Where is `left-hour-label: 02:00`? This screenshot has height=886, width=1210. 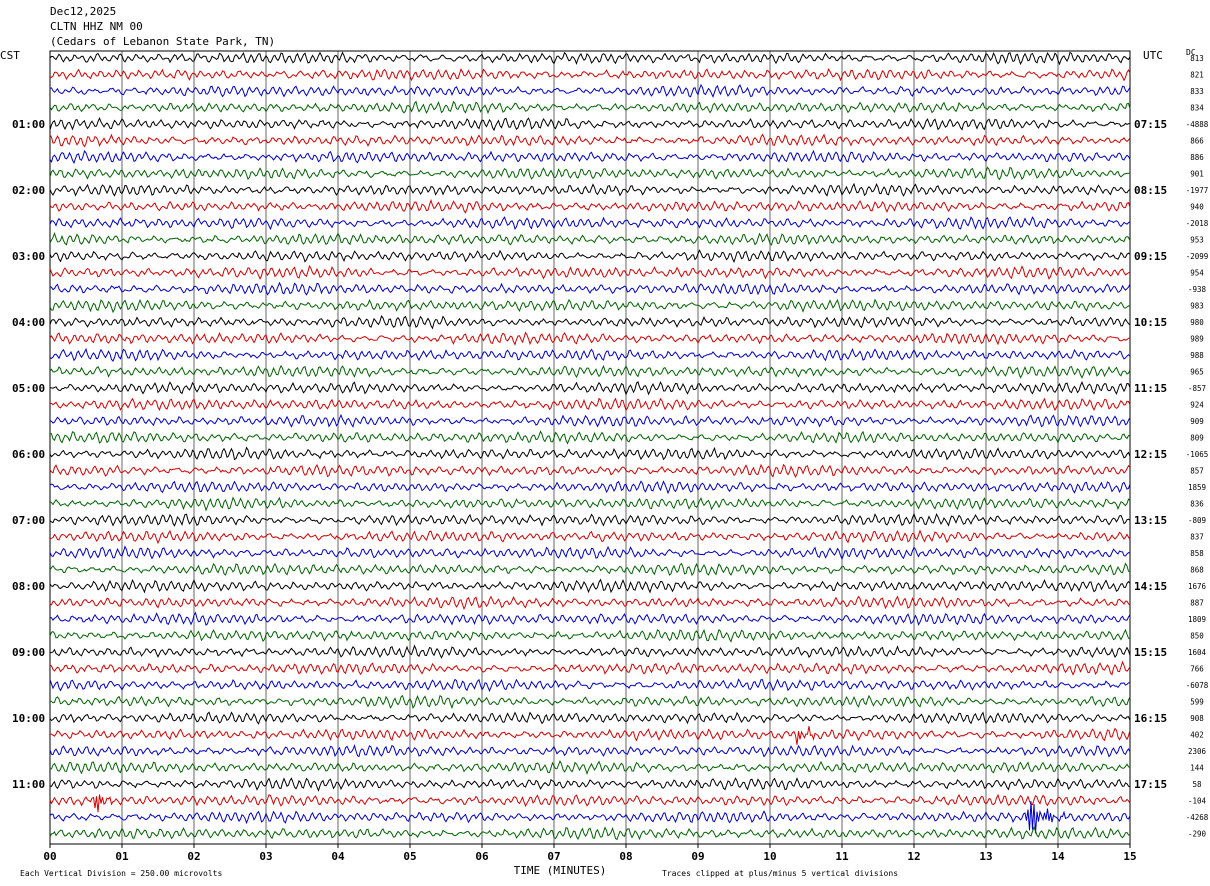
left-hour-label: 02:00 is located at coordinates (28, 190).